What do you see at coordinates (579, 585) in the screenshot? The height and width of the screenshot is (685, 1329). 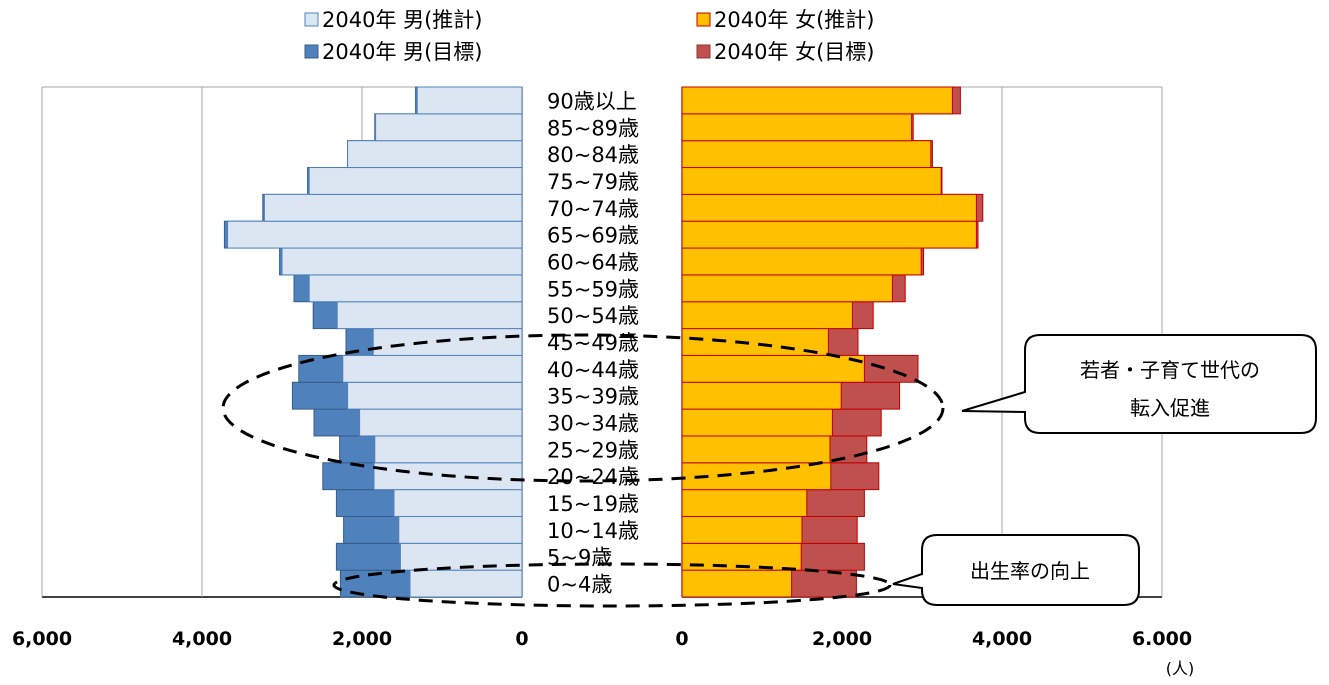 I see `age-label: 0~4歳` at bounding box center [579, 585].